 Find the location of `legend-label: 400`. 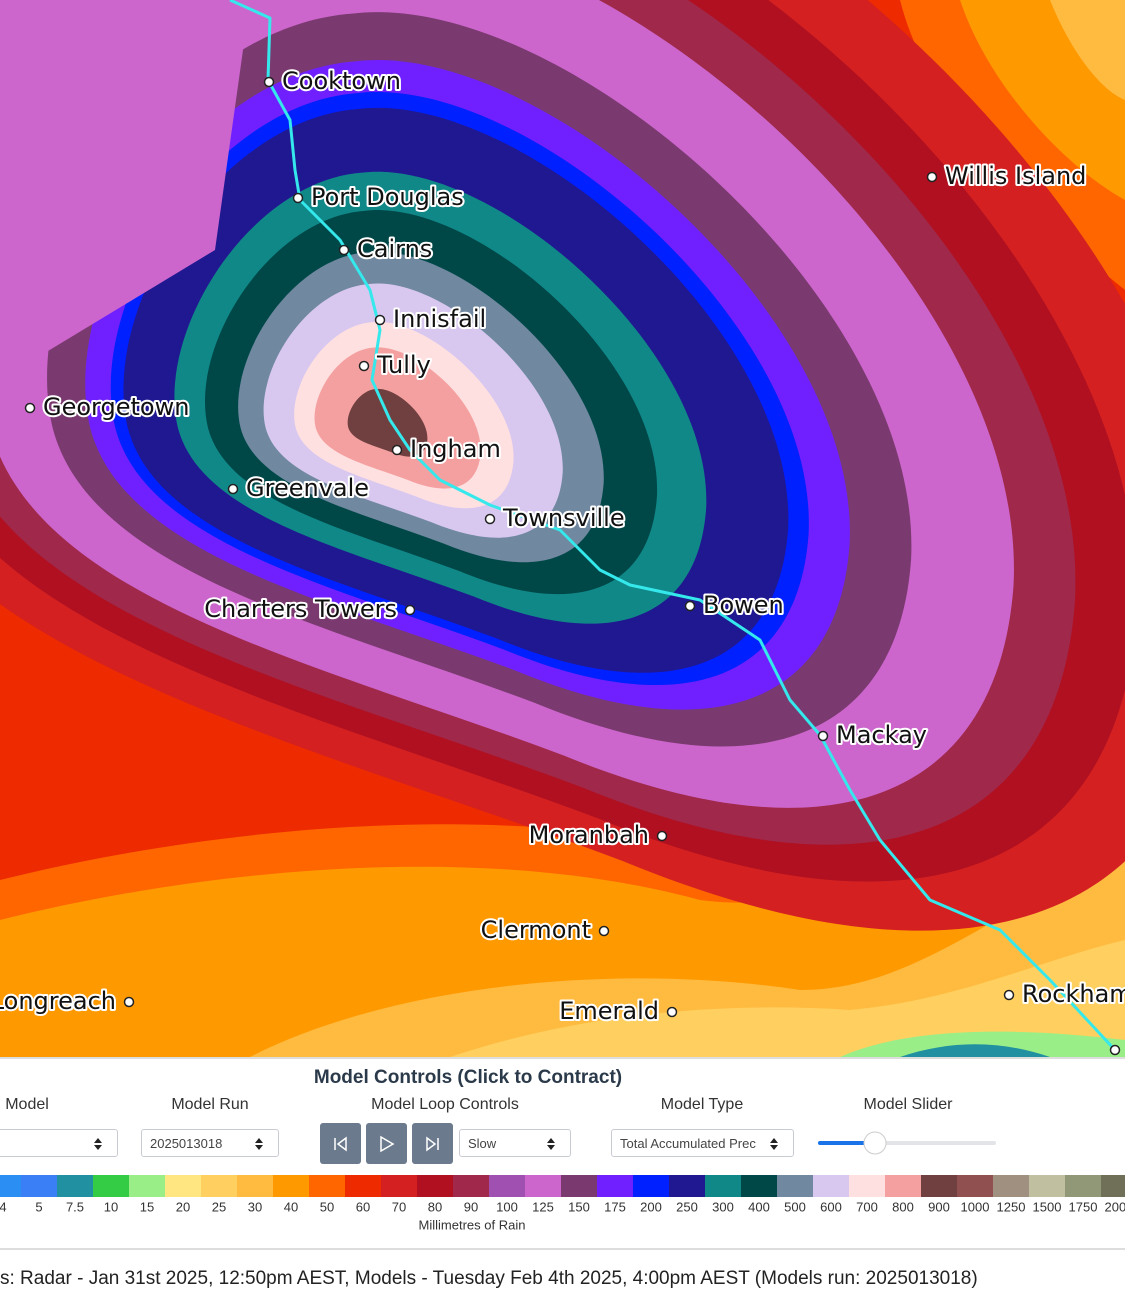

legend-label: 400 is located at coordinates (759, 1206).